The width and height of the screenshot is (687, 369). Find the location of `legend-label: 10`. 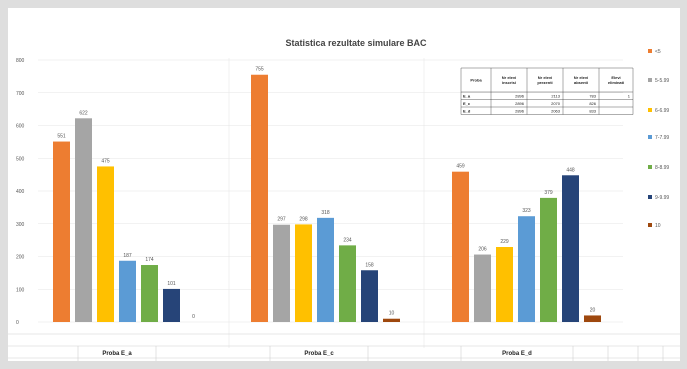

legend-label: 10 is located at coordinates (658, 226).